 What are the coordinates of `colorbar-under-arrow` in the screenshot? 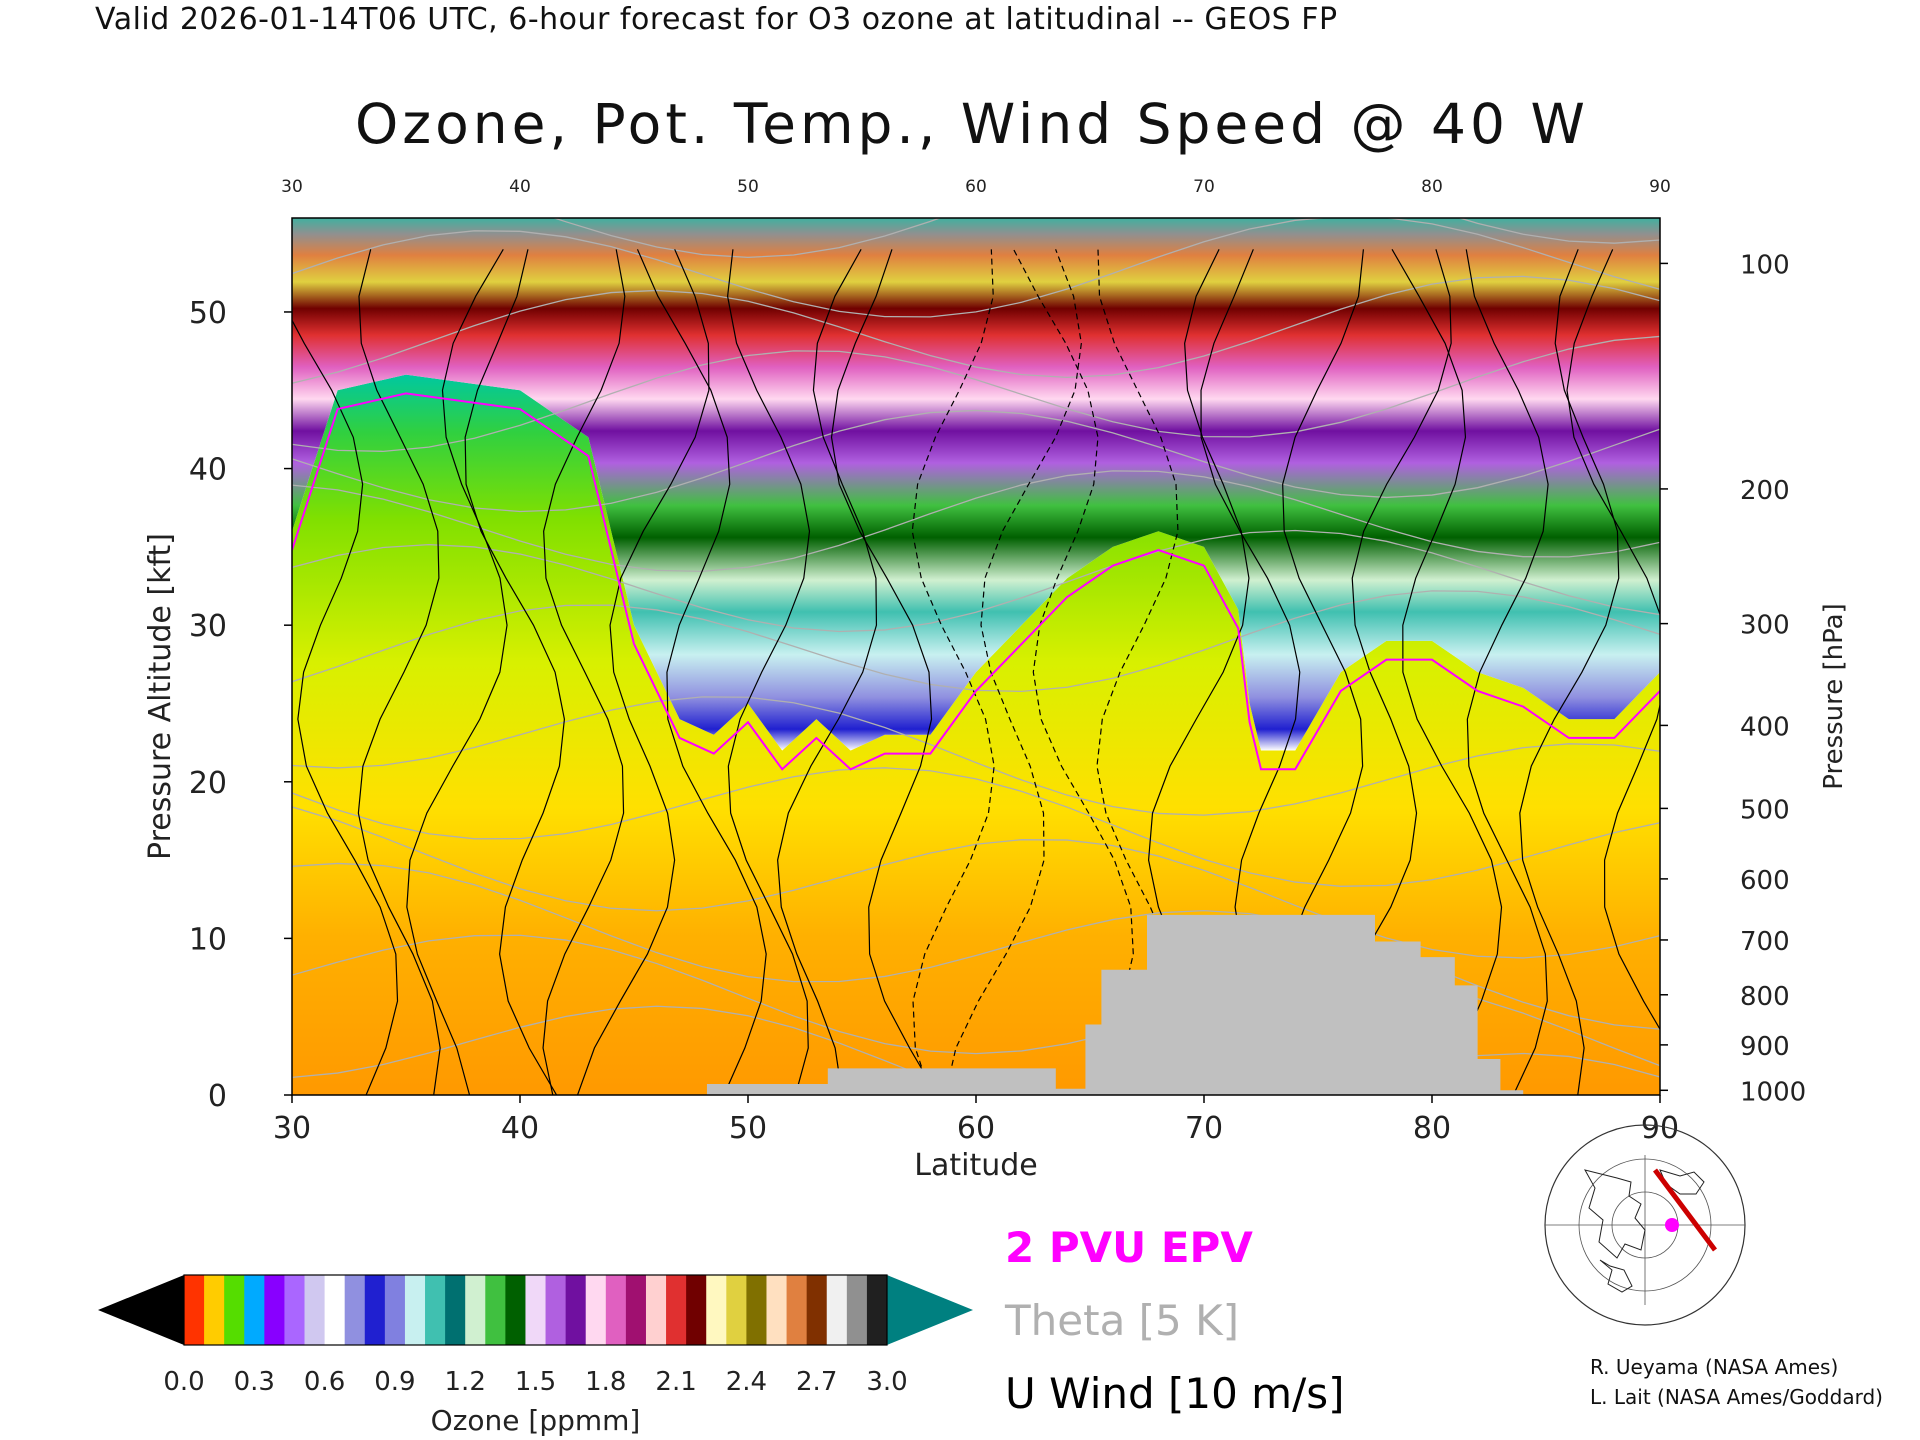 It's located at (141, 1310).